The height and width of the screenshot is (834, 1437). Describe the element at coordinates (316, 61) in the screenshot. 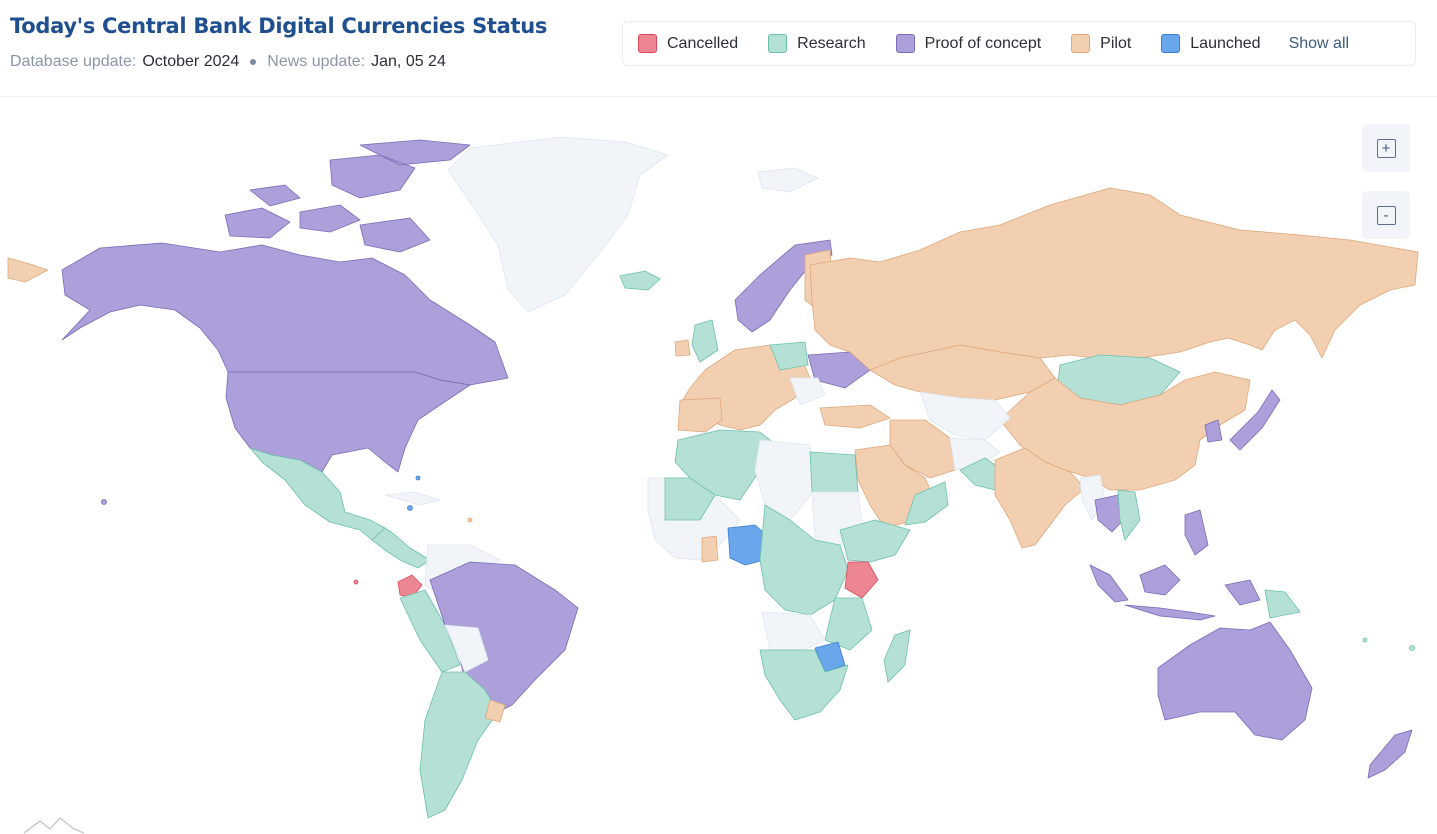

I see `news-update-label: News update:` at that location.